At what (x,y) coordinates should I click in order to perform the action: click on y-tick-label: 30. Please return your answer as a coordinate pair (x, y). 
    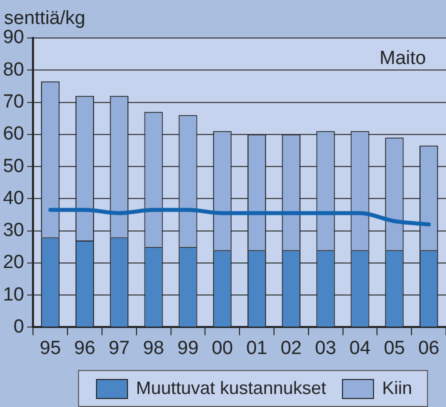
    Looking at the image, I should click on (13, 231).